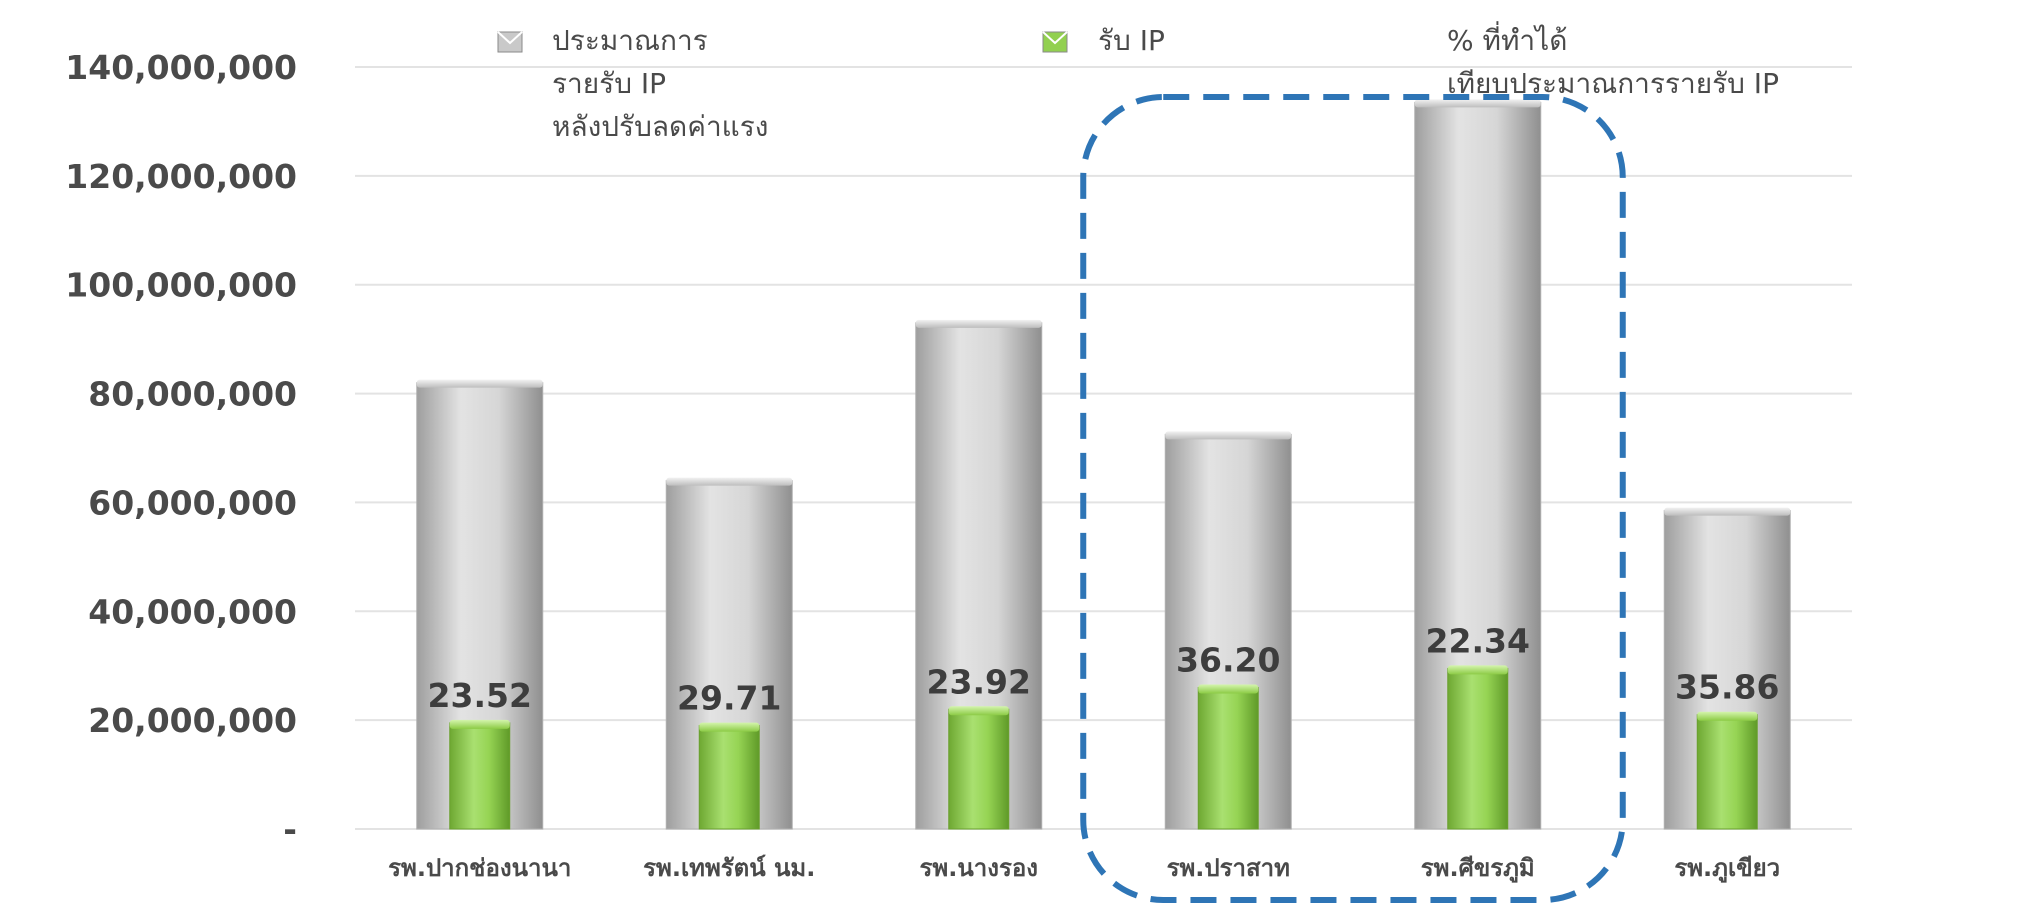 The width and height of the screenshot is (2023, 908). I want to click on legend-label: ประมาณการ, so click(630, 40).